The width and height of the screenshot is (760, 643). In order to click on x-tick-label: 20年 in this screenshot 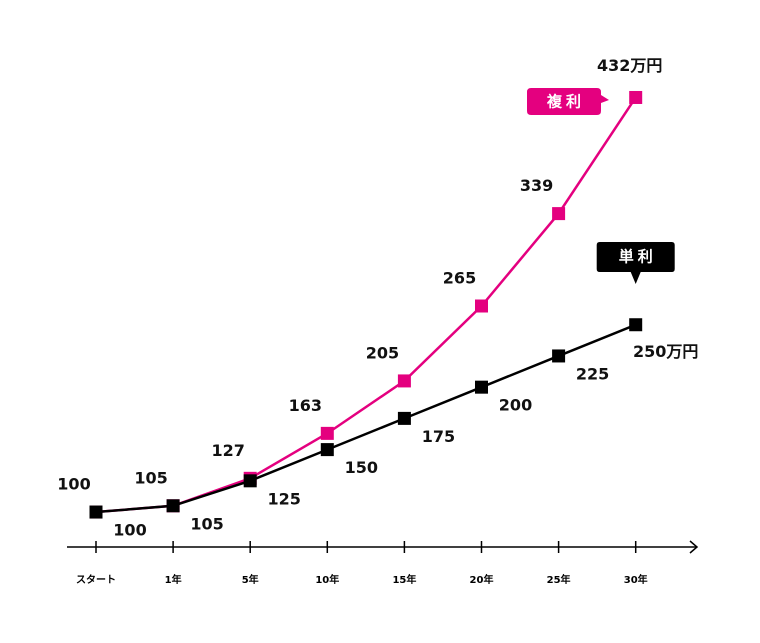, I will do `click(482, 579)`.